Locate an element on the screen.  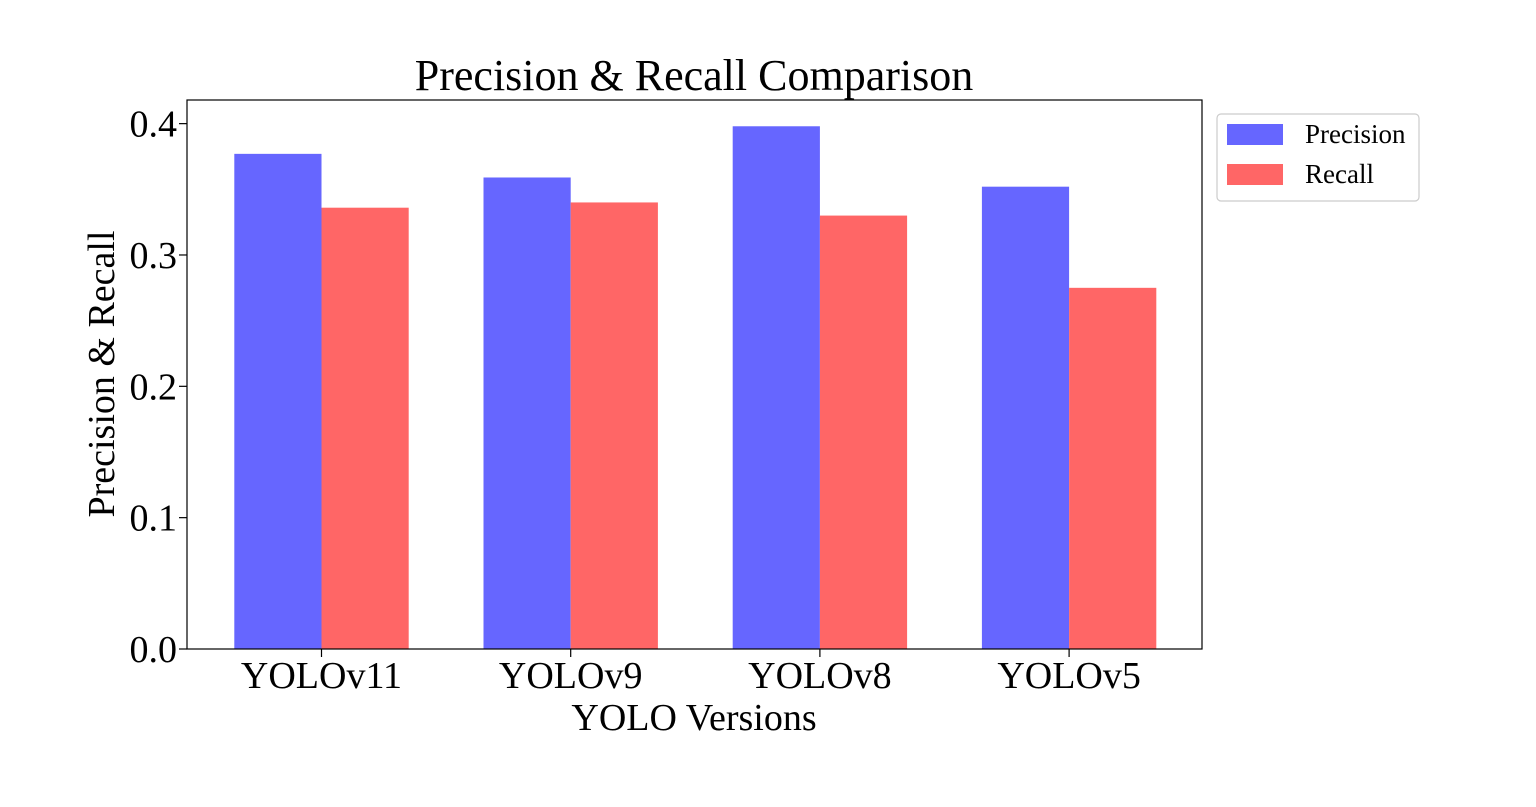
y-axis: 0.0 0.1 0.2 0.3 0.4 is located at coordinates (158, 387).